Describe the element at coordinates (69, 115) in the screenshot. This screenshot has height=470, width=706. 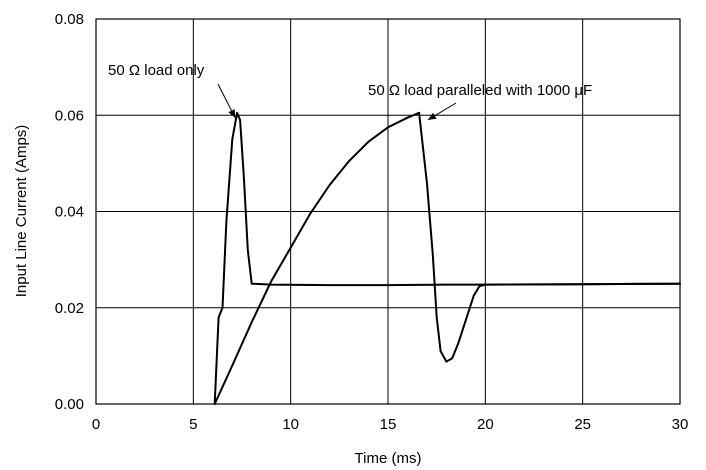
I see `y-tick-label: 0.06` at that location.